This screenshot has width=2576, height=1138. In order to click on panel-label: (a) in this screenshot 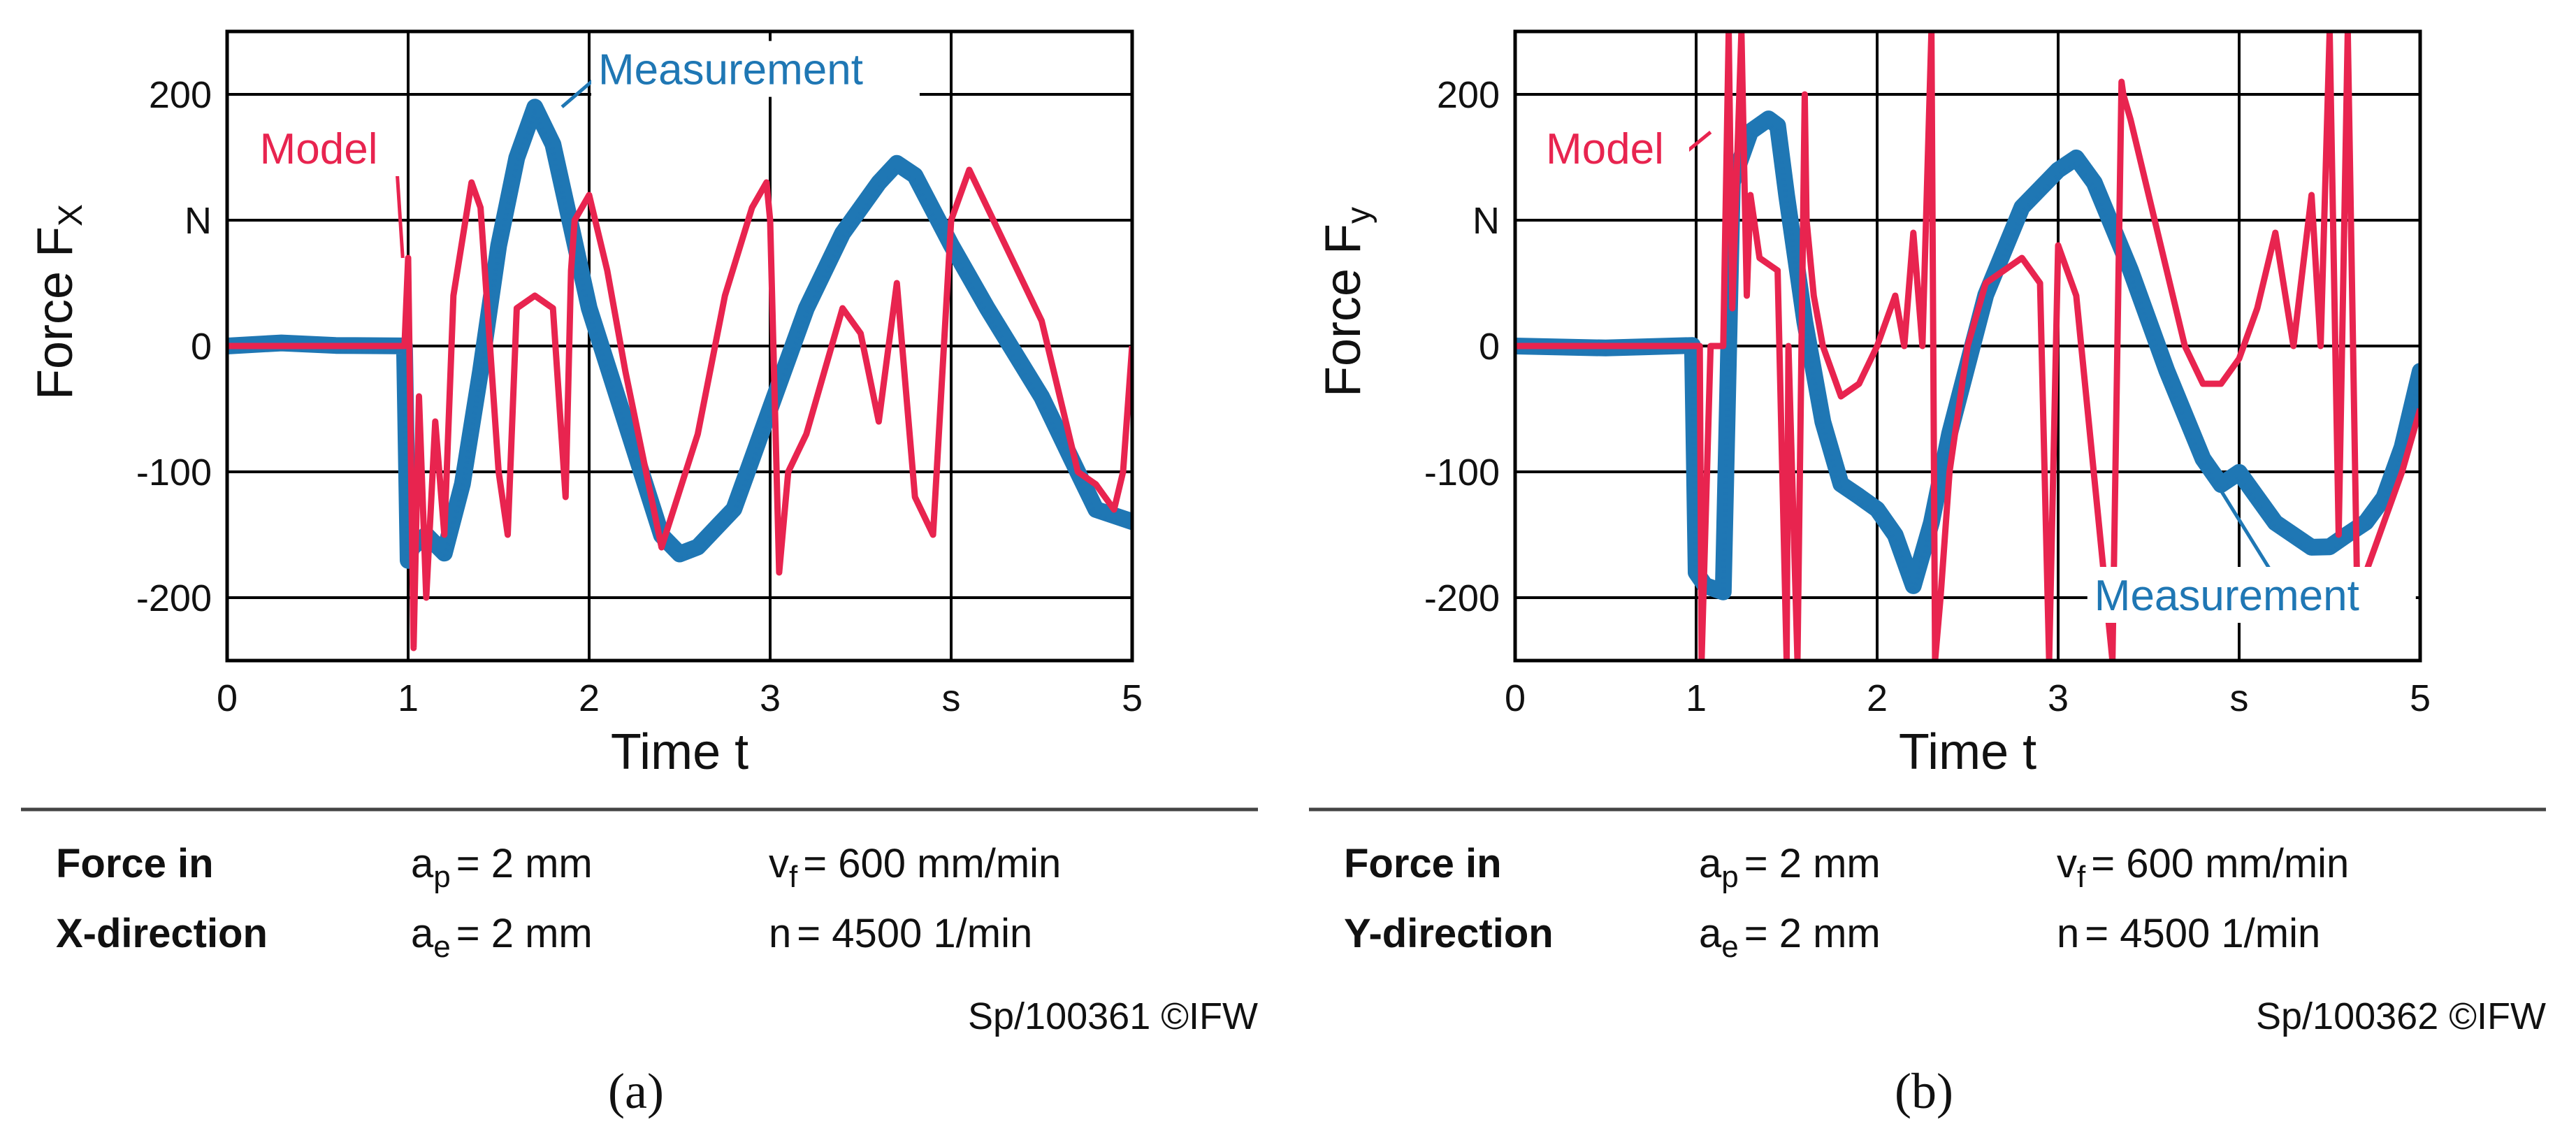, I will do `click(636, 1091)`.